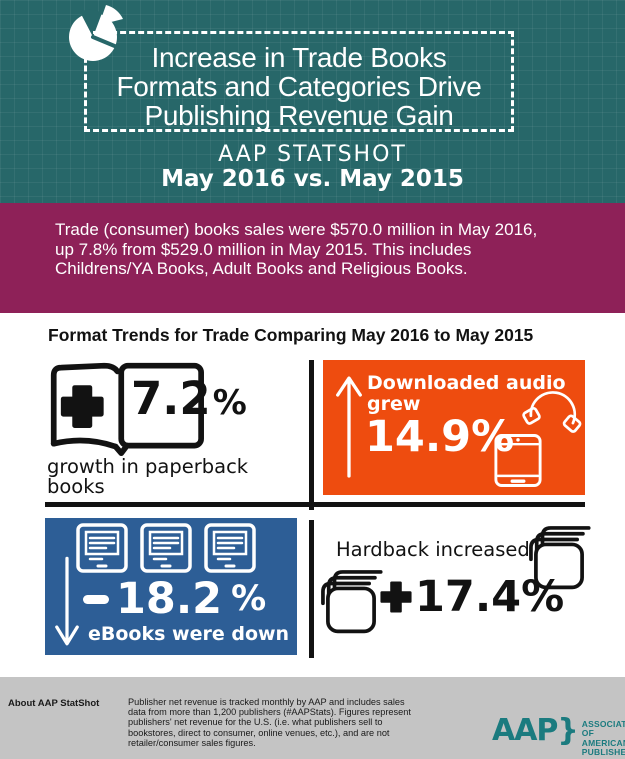 The height and width of the screenshot is (759, 625). Describe the element at coordinates (349, 427) in the screenshot. I see `up-arrow-icon` at that location.